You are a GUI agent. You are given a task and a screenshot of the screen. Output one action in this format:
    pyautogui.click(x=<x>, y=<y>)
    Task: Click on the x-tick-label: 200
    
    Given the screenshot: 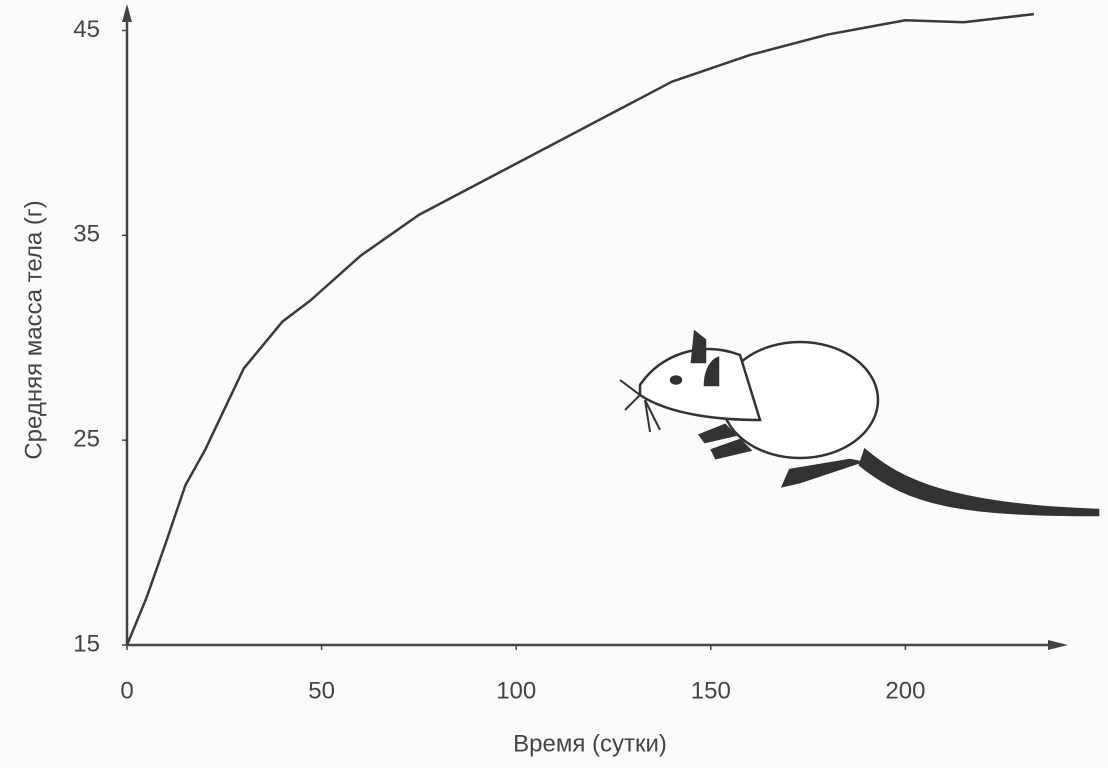 What is the action you would take?
    pyautogui.click(x=905, y=690)
    